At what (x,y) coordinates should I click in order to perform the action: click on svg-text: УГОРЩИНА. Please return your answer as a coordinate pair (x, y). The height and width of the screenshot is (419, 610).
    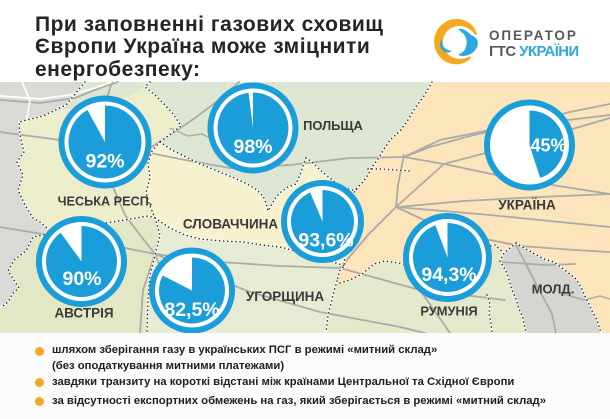
    Looking at the image, I should click on (285, 296).